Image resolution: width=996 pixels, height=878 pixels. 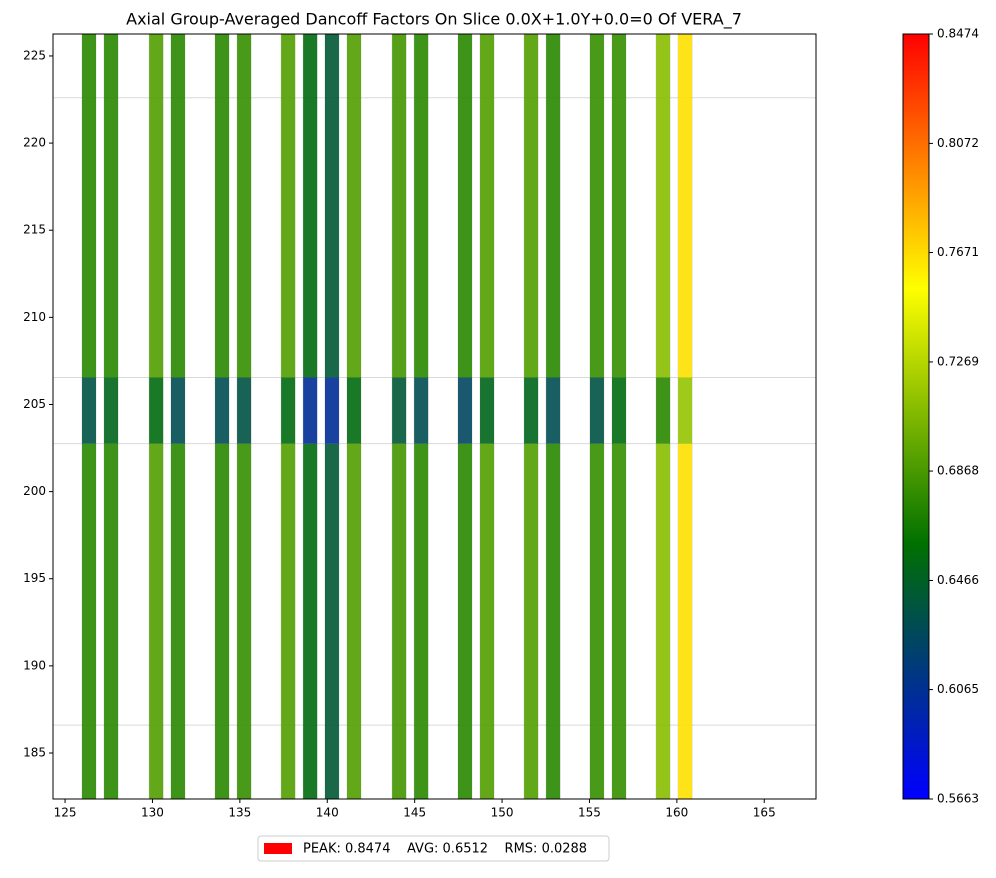 What do you see at coordinates (958, 471) in the screenshot?
I see `colorbar-tick-label: 0.6868` at bounding box center [958, 471].